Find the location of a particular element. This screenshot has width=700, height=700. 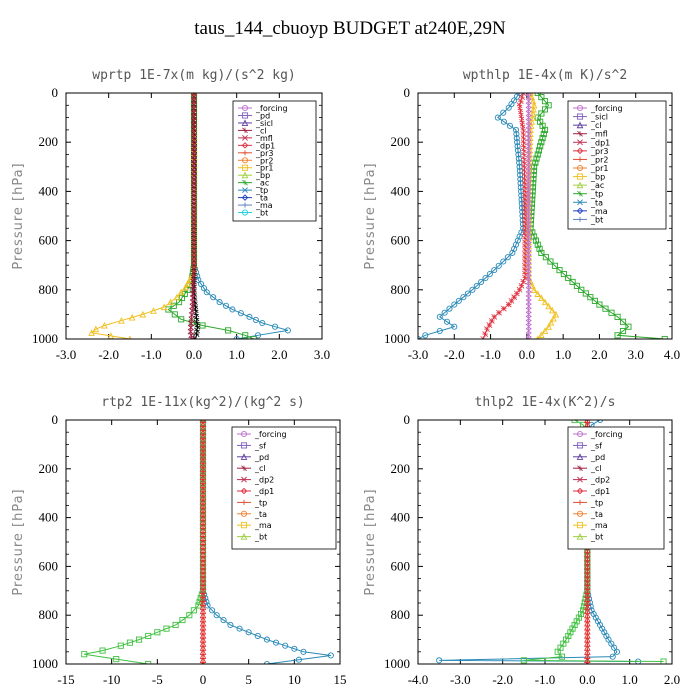

y-tick-label: 800 is located at coordinates (49, 614).